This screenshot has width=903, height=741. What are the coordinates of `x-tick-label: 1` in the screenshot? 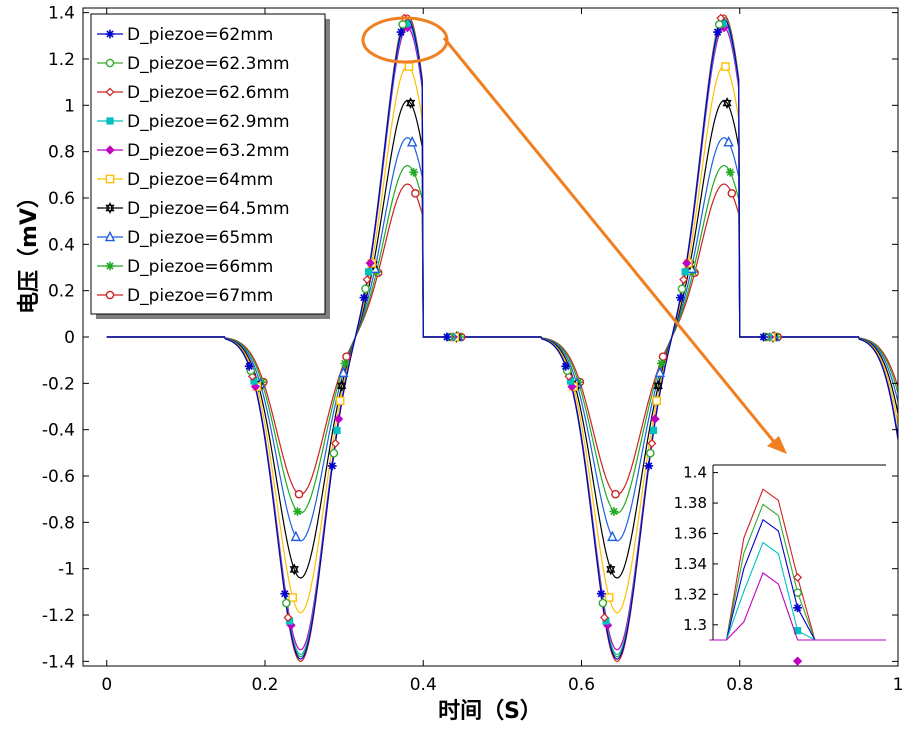 It's located at (898, 685).